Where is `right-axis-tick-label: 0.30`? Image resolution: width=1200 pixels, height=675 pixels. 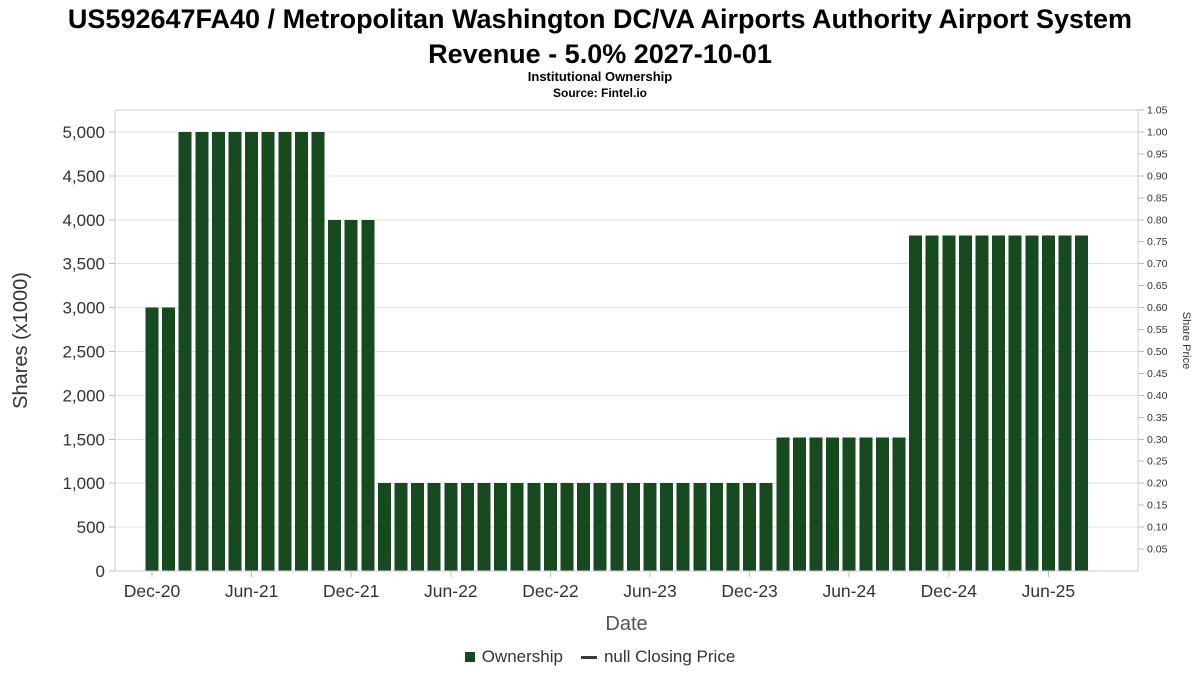
right-axis-tick-label: 0.30 is located at coordinates (1157, 440).